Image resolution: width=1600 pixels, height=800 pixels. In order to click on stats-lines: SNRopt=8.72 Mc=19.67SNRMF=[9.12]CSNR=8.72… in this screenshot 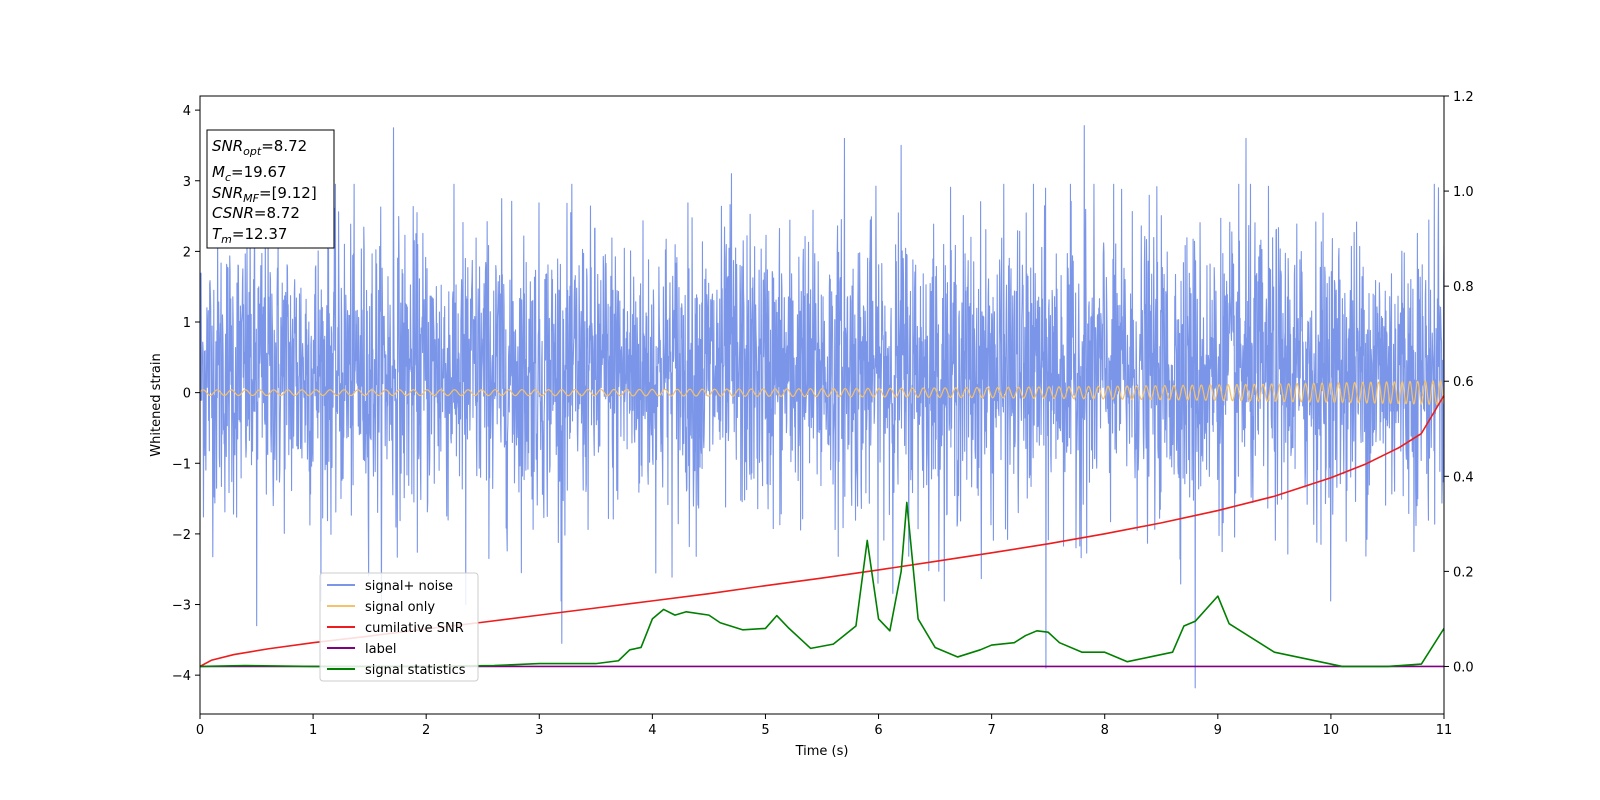, I will do `click(264, 191)`.